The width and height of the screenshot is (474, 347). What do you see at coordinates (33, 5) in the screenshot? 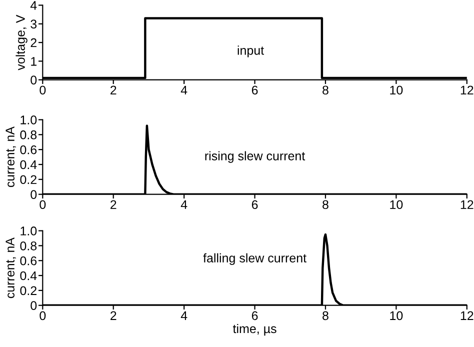
I see `y-tick-label: 4` at bounding box center [33, 5].